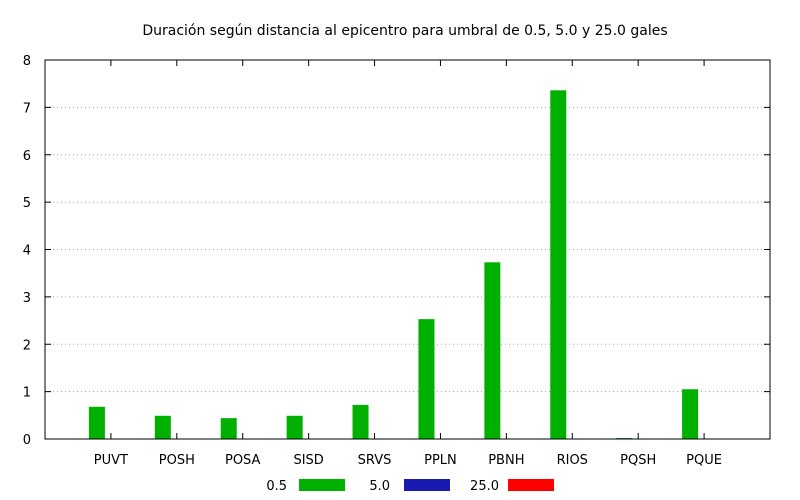 The width and height of the screenshot is (800, 500). I want to click on x-tick-label: PBNH, so click(506, 460).